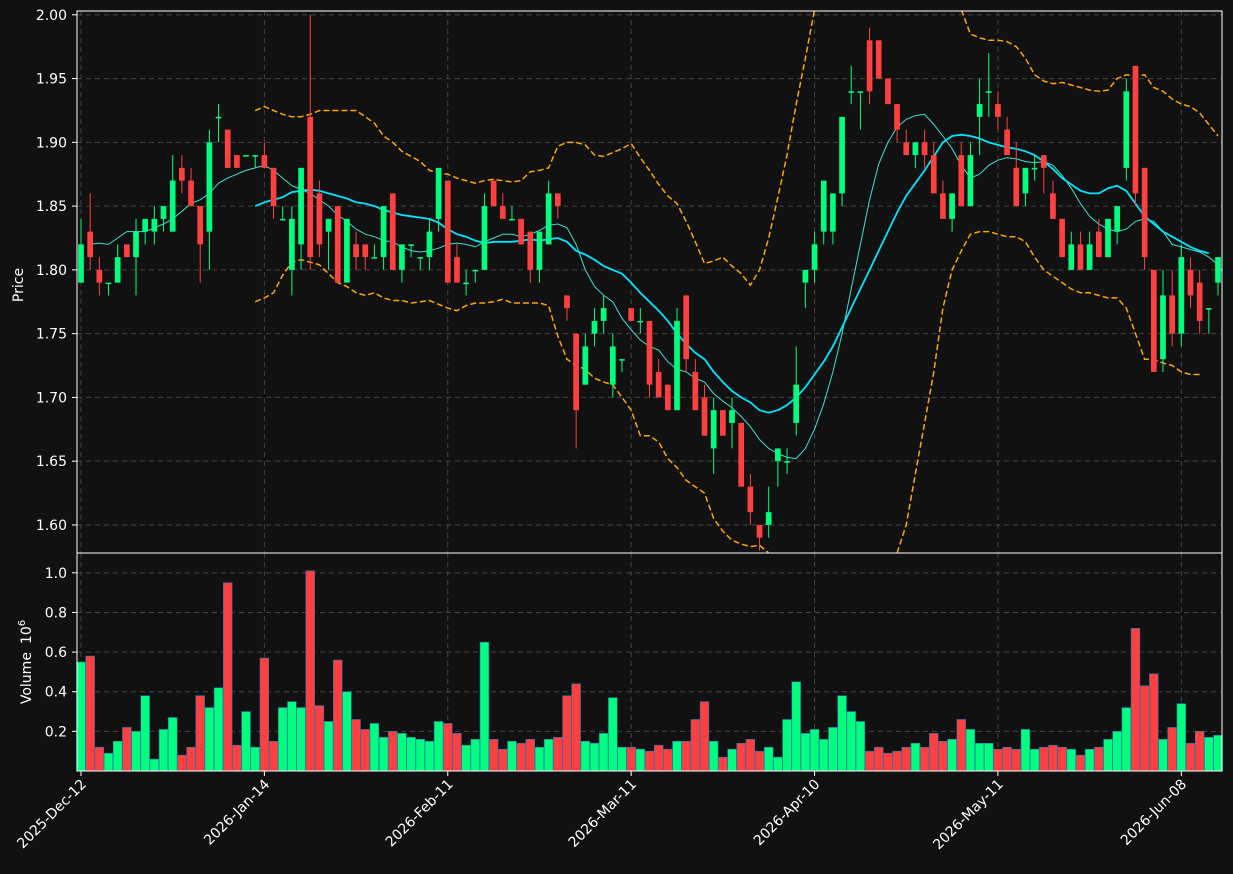  Describe the element at coordinates (19, 285) in the screenshot. I see `price-axis-label: Price` at that location.